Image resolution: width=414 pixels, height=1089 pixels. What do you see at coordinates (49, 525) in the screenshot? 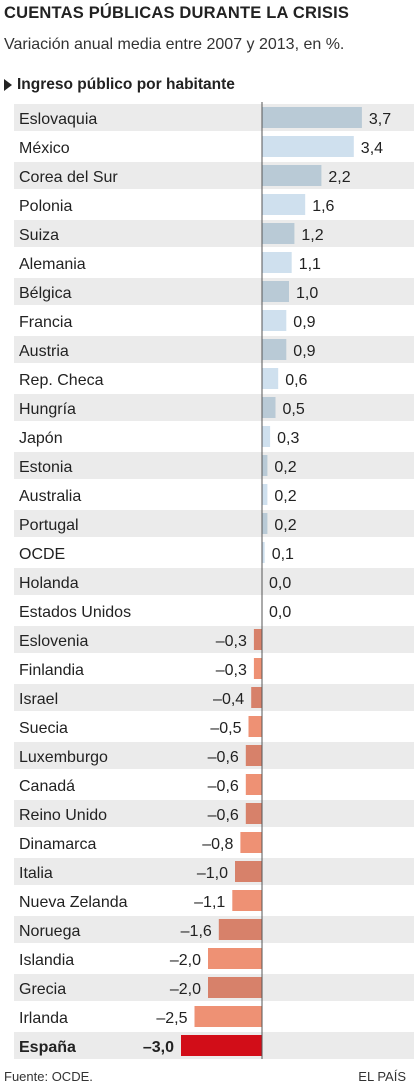
I see `category-label: Portugal` at bounding box center [49, 525].